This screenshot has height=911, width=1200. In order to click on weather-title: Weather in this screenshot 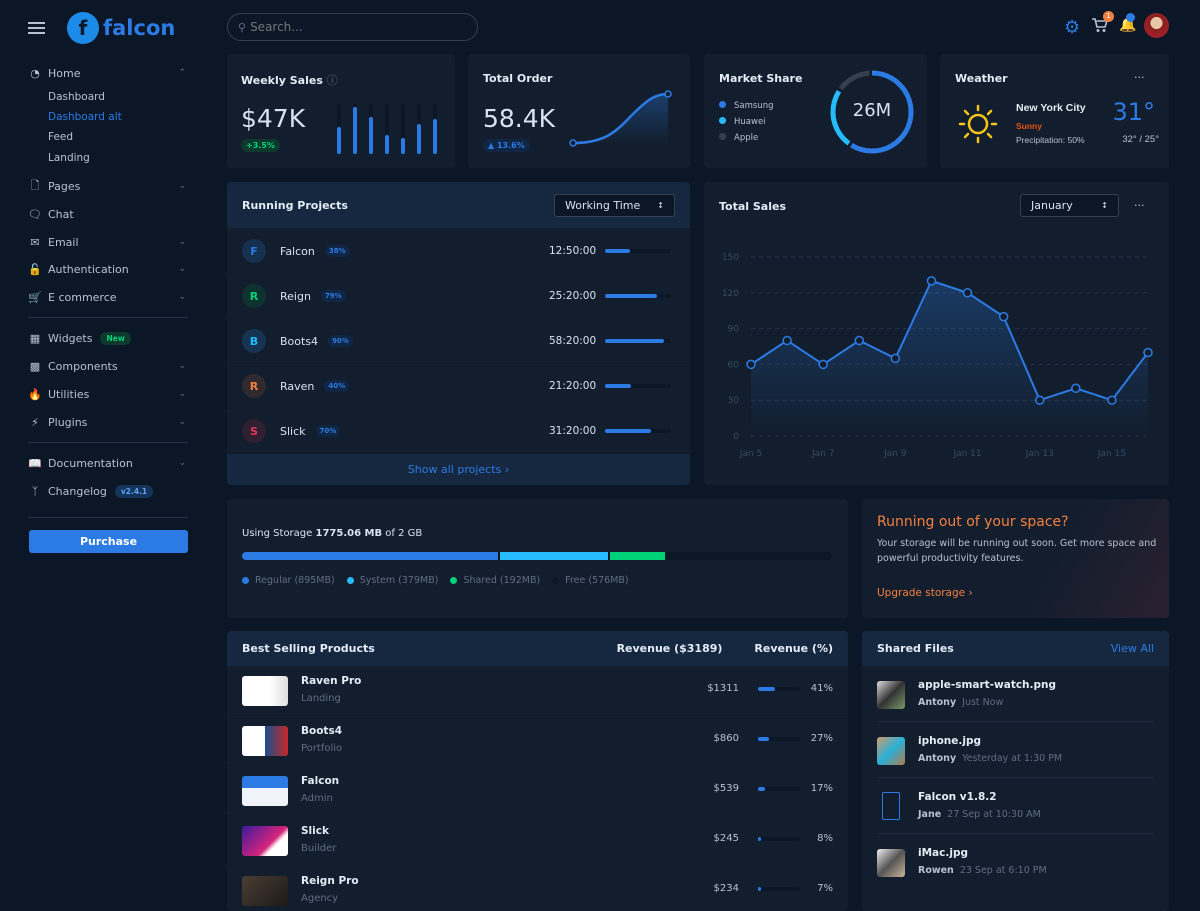, I will do `click(981, 78)`.